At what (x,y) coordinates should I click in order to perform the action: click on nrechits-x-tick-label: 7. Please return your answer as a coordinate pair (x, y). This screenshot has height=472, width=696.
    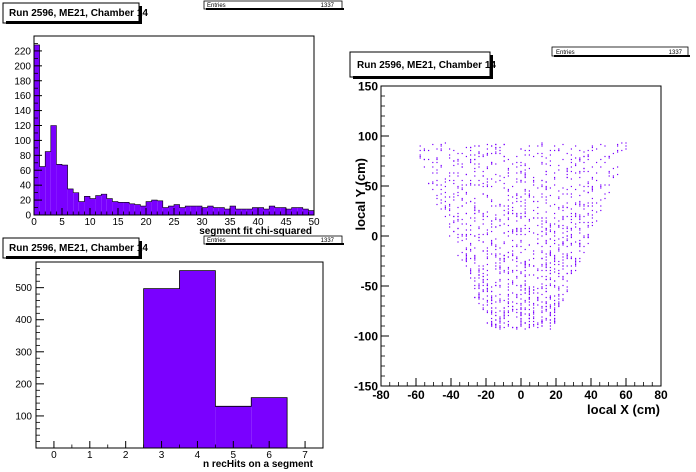
    Looking at the image, I should click on (305, 455).